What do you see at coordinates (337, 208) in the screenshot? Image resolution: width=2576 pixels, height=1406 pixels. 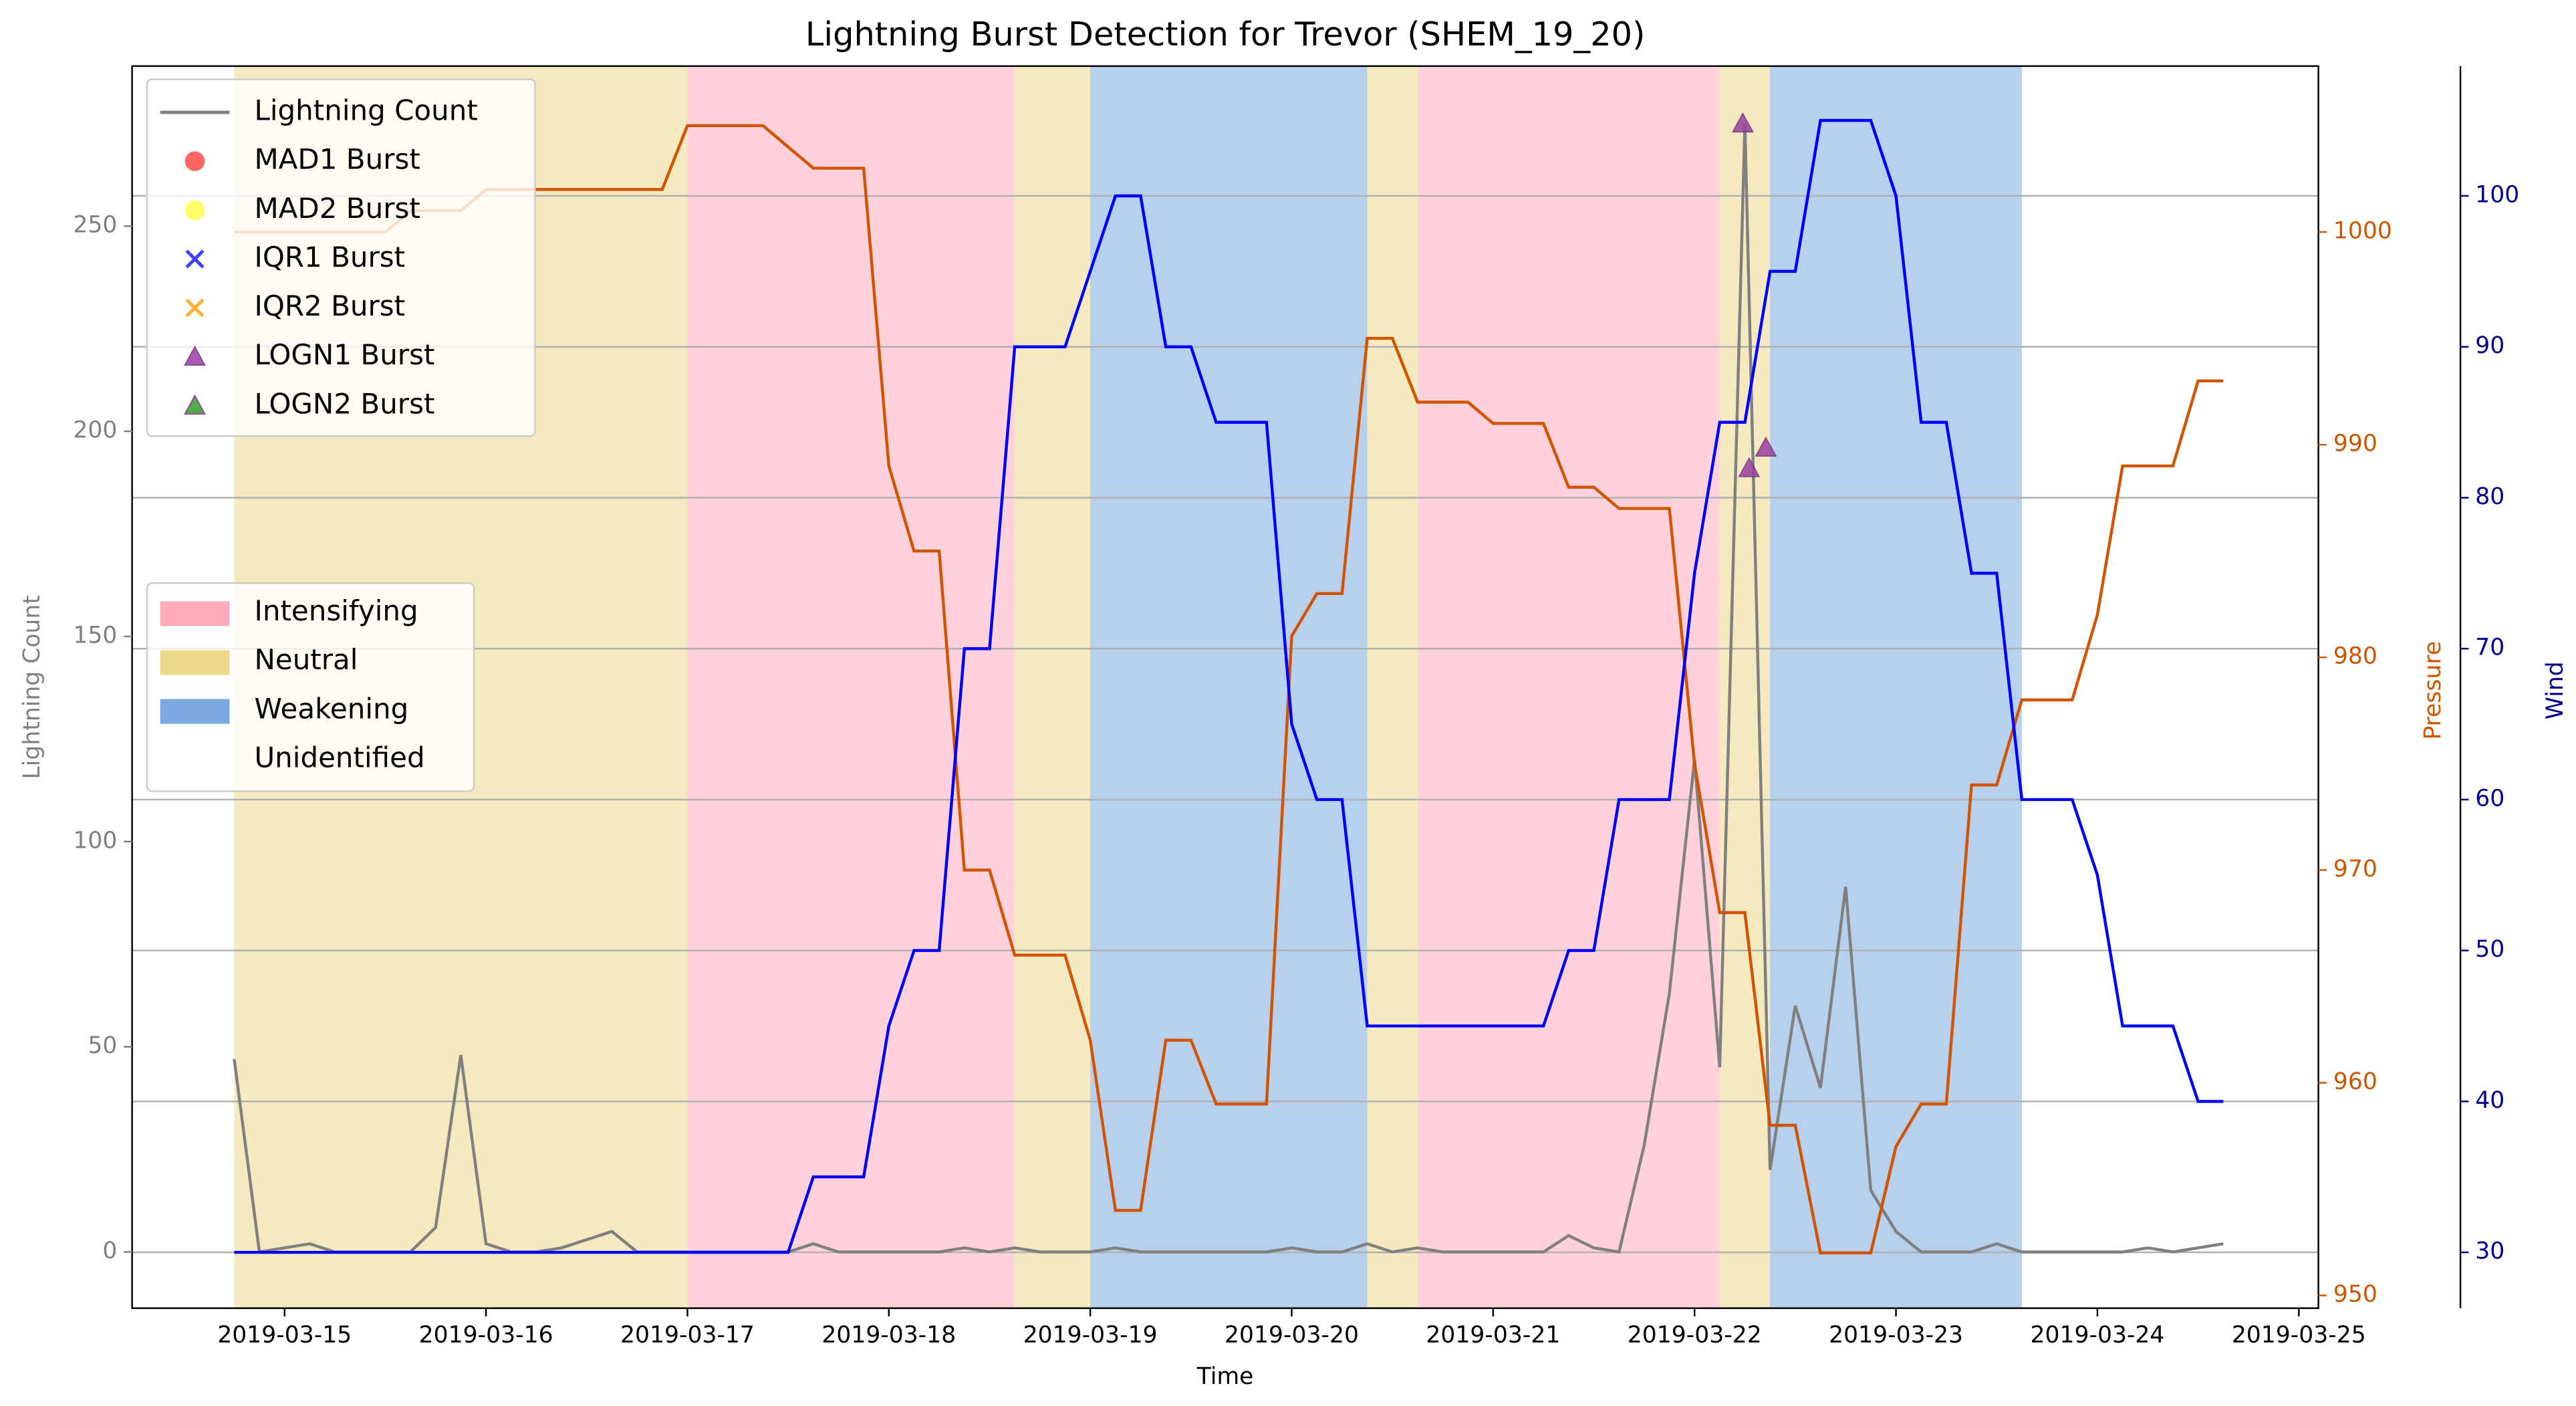 I see `legend-label: MAD2 Burst` at bounding box center [337, 208].